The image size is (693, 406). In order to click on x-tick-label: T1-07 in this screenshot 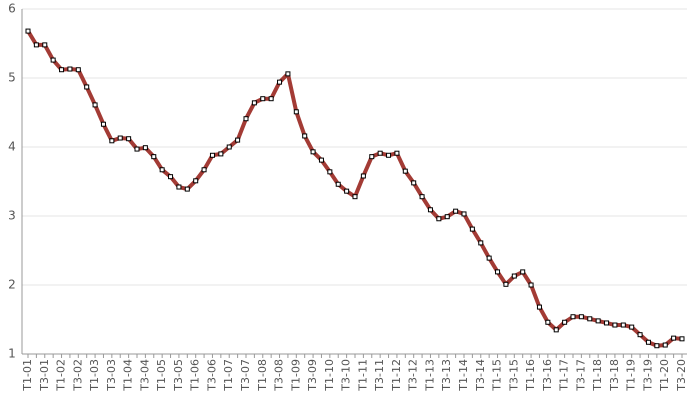, I will do `click(228, 375)`.